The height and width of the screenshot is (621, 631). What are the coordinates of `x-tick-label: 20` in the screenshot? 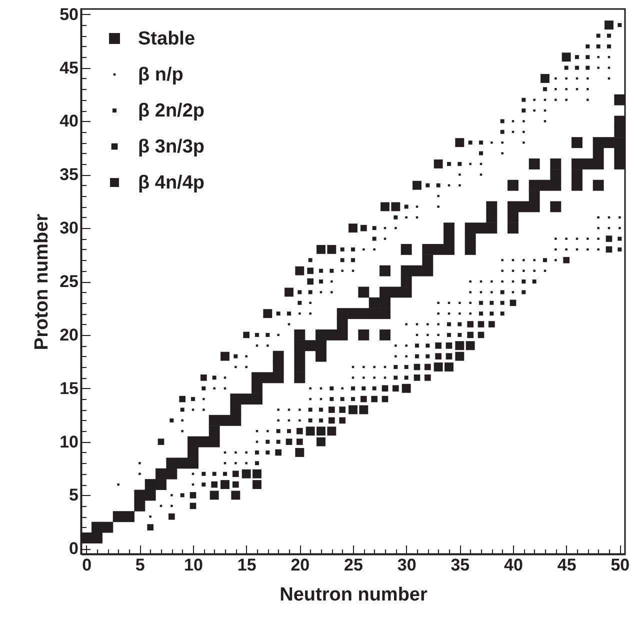 It's located at (300, 565).